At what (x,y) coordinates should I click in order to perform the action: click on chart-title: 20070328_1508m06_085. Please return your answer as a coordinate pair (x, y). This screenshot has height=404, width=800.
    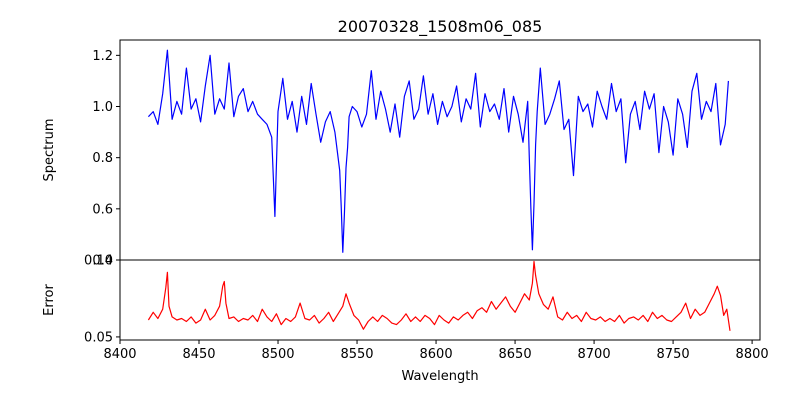
    Looking at the image, I should click on (440, 27).